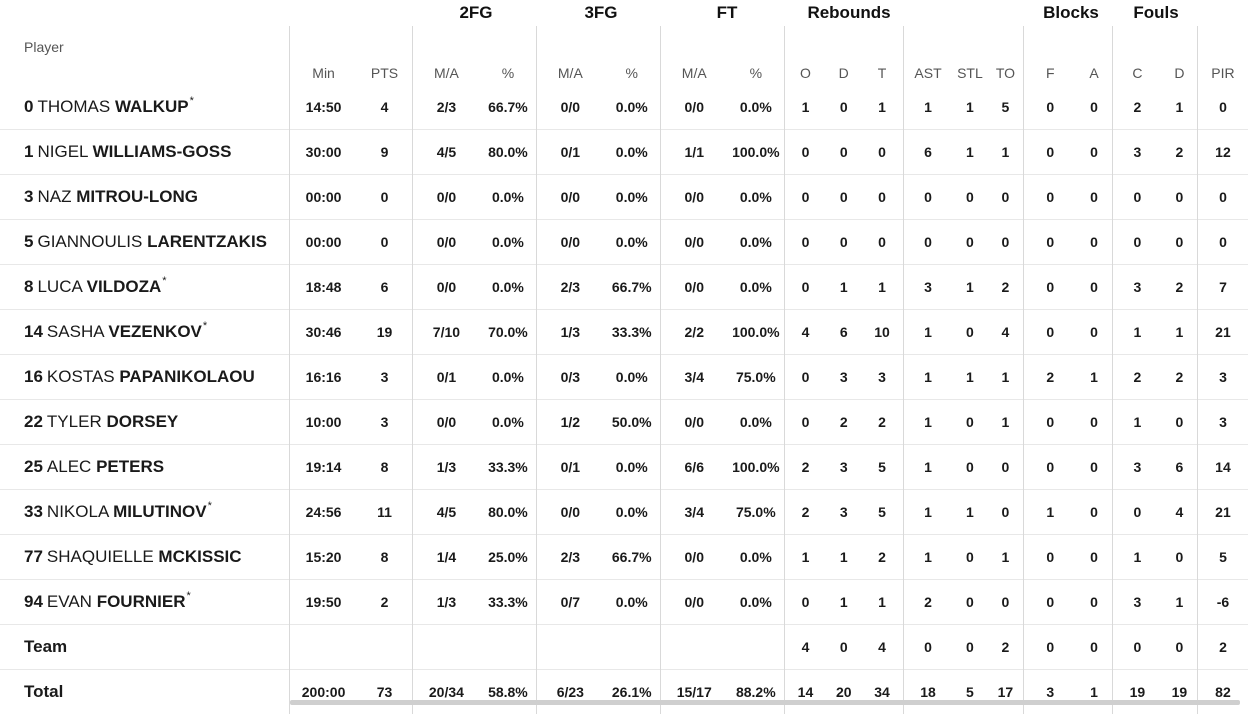  I want to click on col-header-ast: AST, so click(928, 55).